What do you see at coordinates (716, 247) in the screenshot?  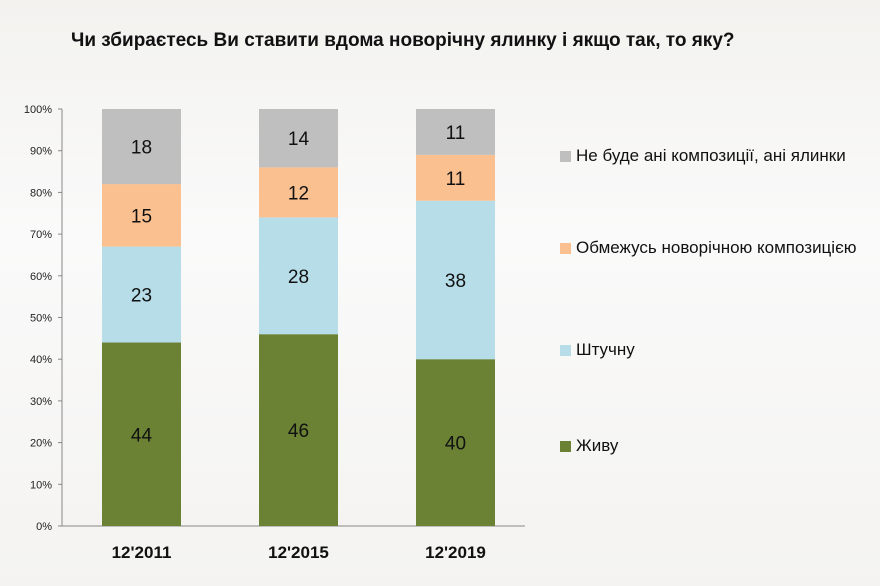 I see `legend-label: Обмежусь новорічною композицією` at bounding box center [716, 247].